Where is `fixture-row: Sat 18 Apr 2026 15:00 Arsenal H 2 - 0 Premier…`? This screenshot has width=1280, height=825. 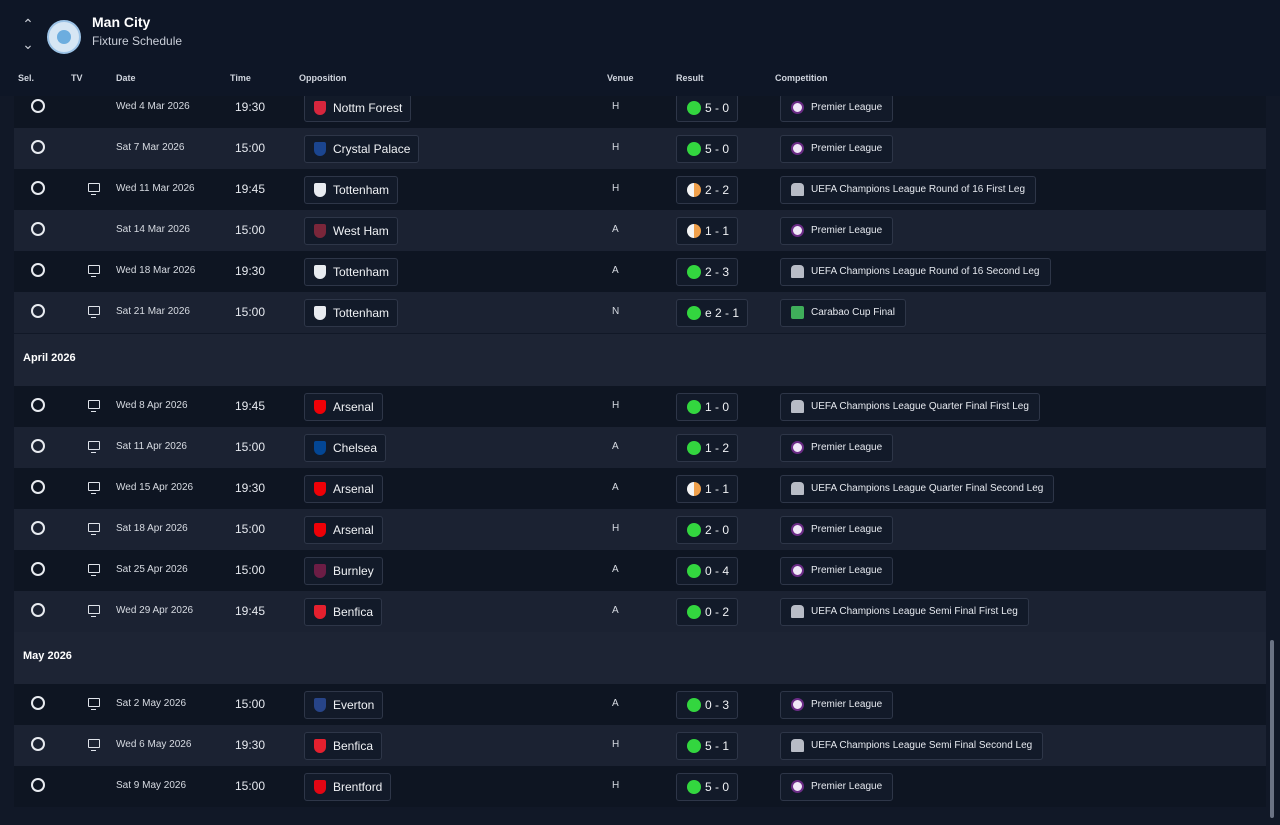 fixture-row: Sat 18 Apr 2026 15:00 Arsenal H 2 - 0 Premier… is located at coordinates (640, 529).